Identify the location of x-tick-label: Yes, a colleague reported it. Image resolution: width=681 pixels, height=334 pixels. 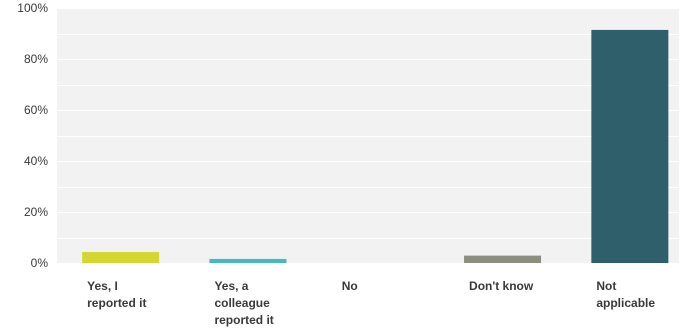
(243, 303).